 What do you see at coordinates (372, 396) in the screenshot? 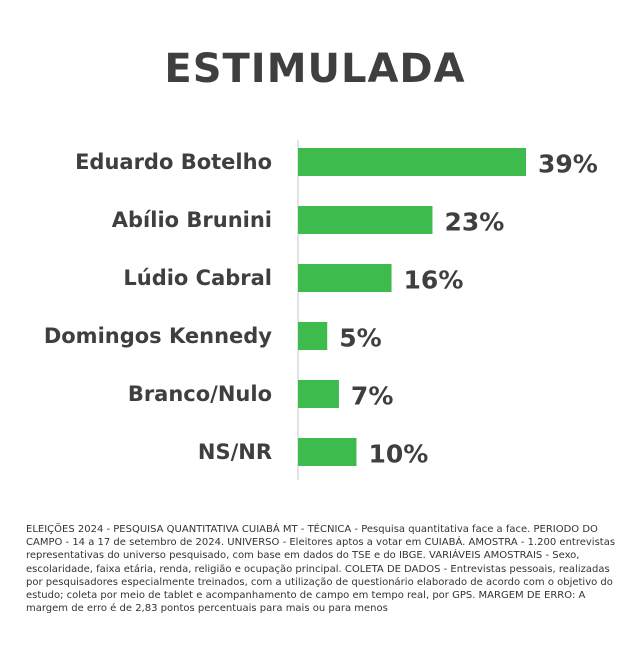
I see `value-label: 7%` at bounding box center [372, 396].